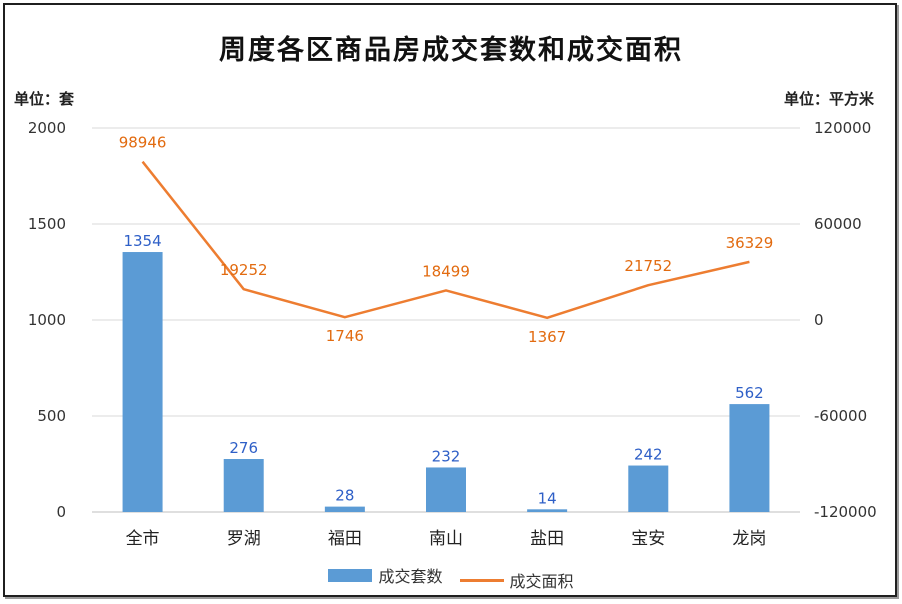 The height and width of the screenshot is (604, 902). I want to click on bar-data-label: 28, so click(344, 496).